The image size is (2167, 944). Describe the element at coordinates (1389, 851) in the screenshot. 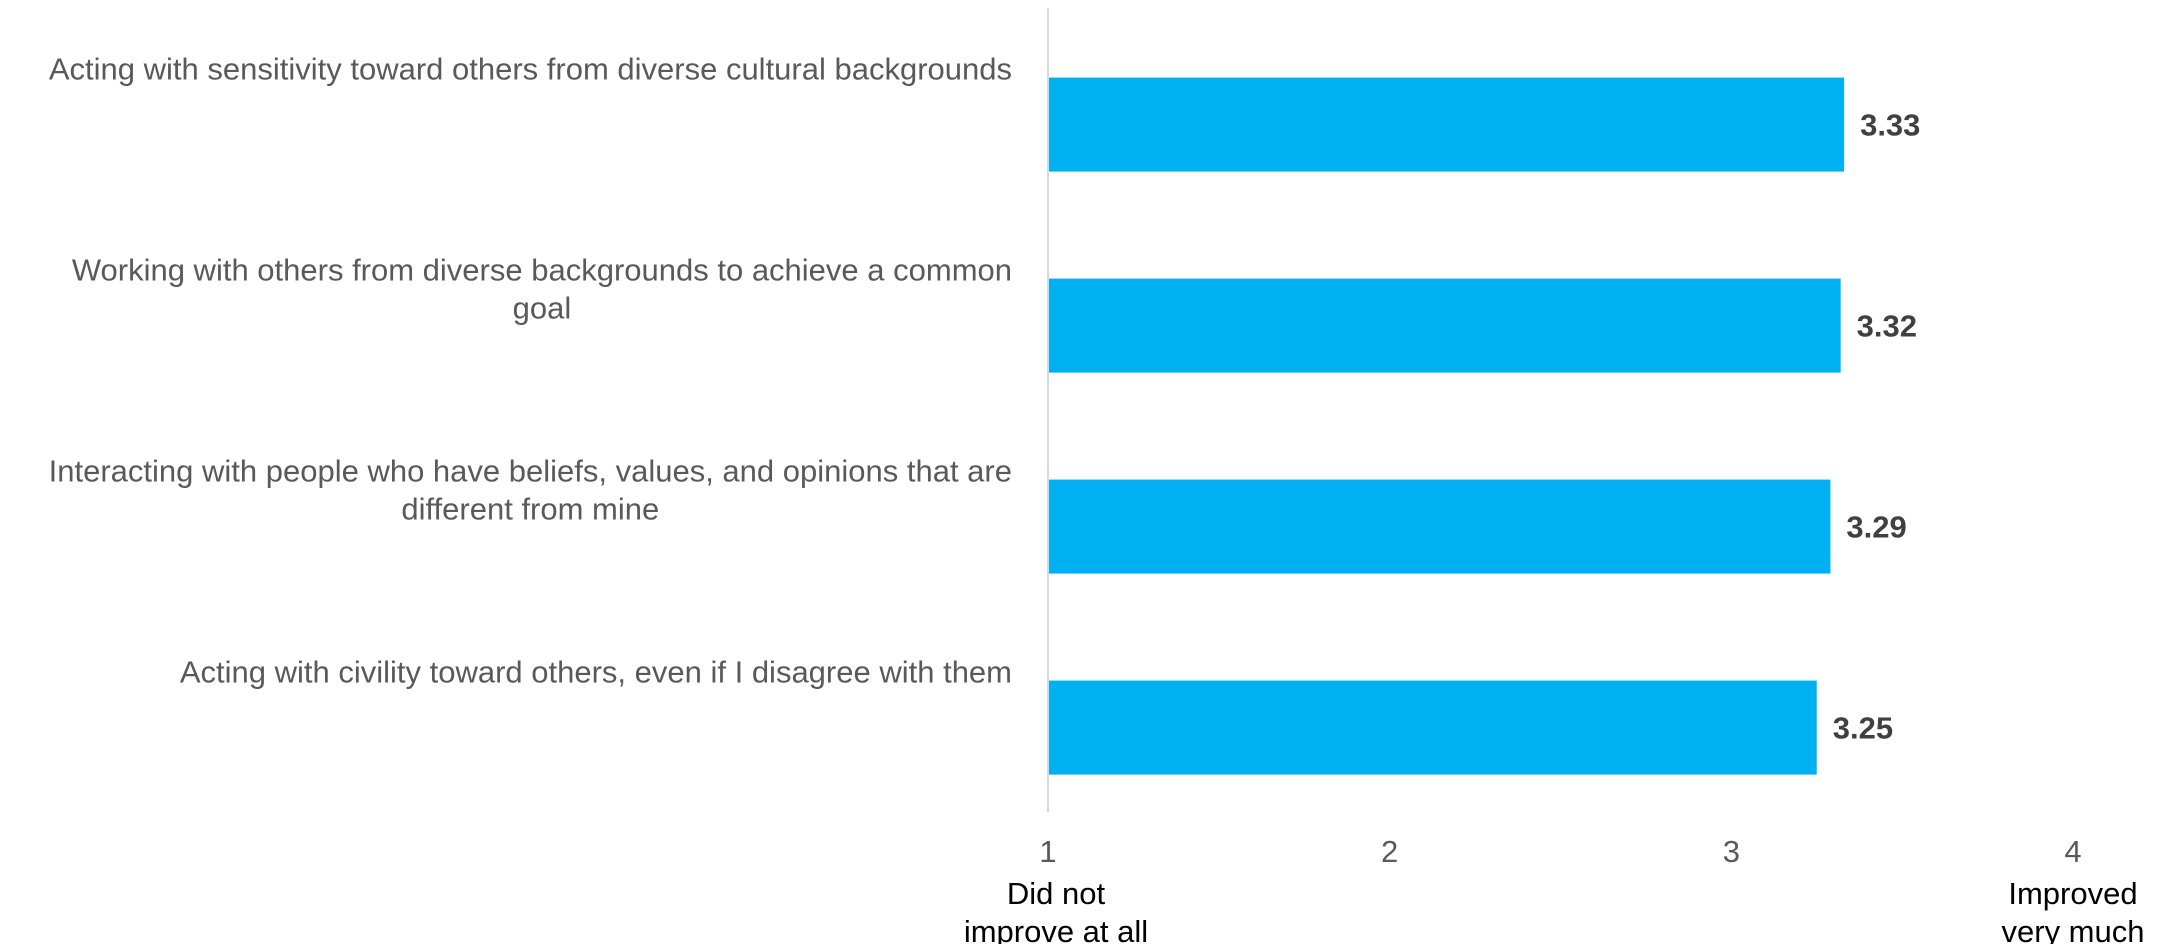

I see `x-tick-label-2: 2` at that location.